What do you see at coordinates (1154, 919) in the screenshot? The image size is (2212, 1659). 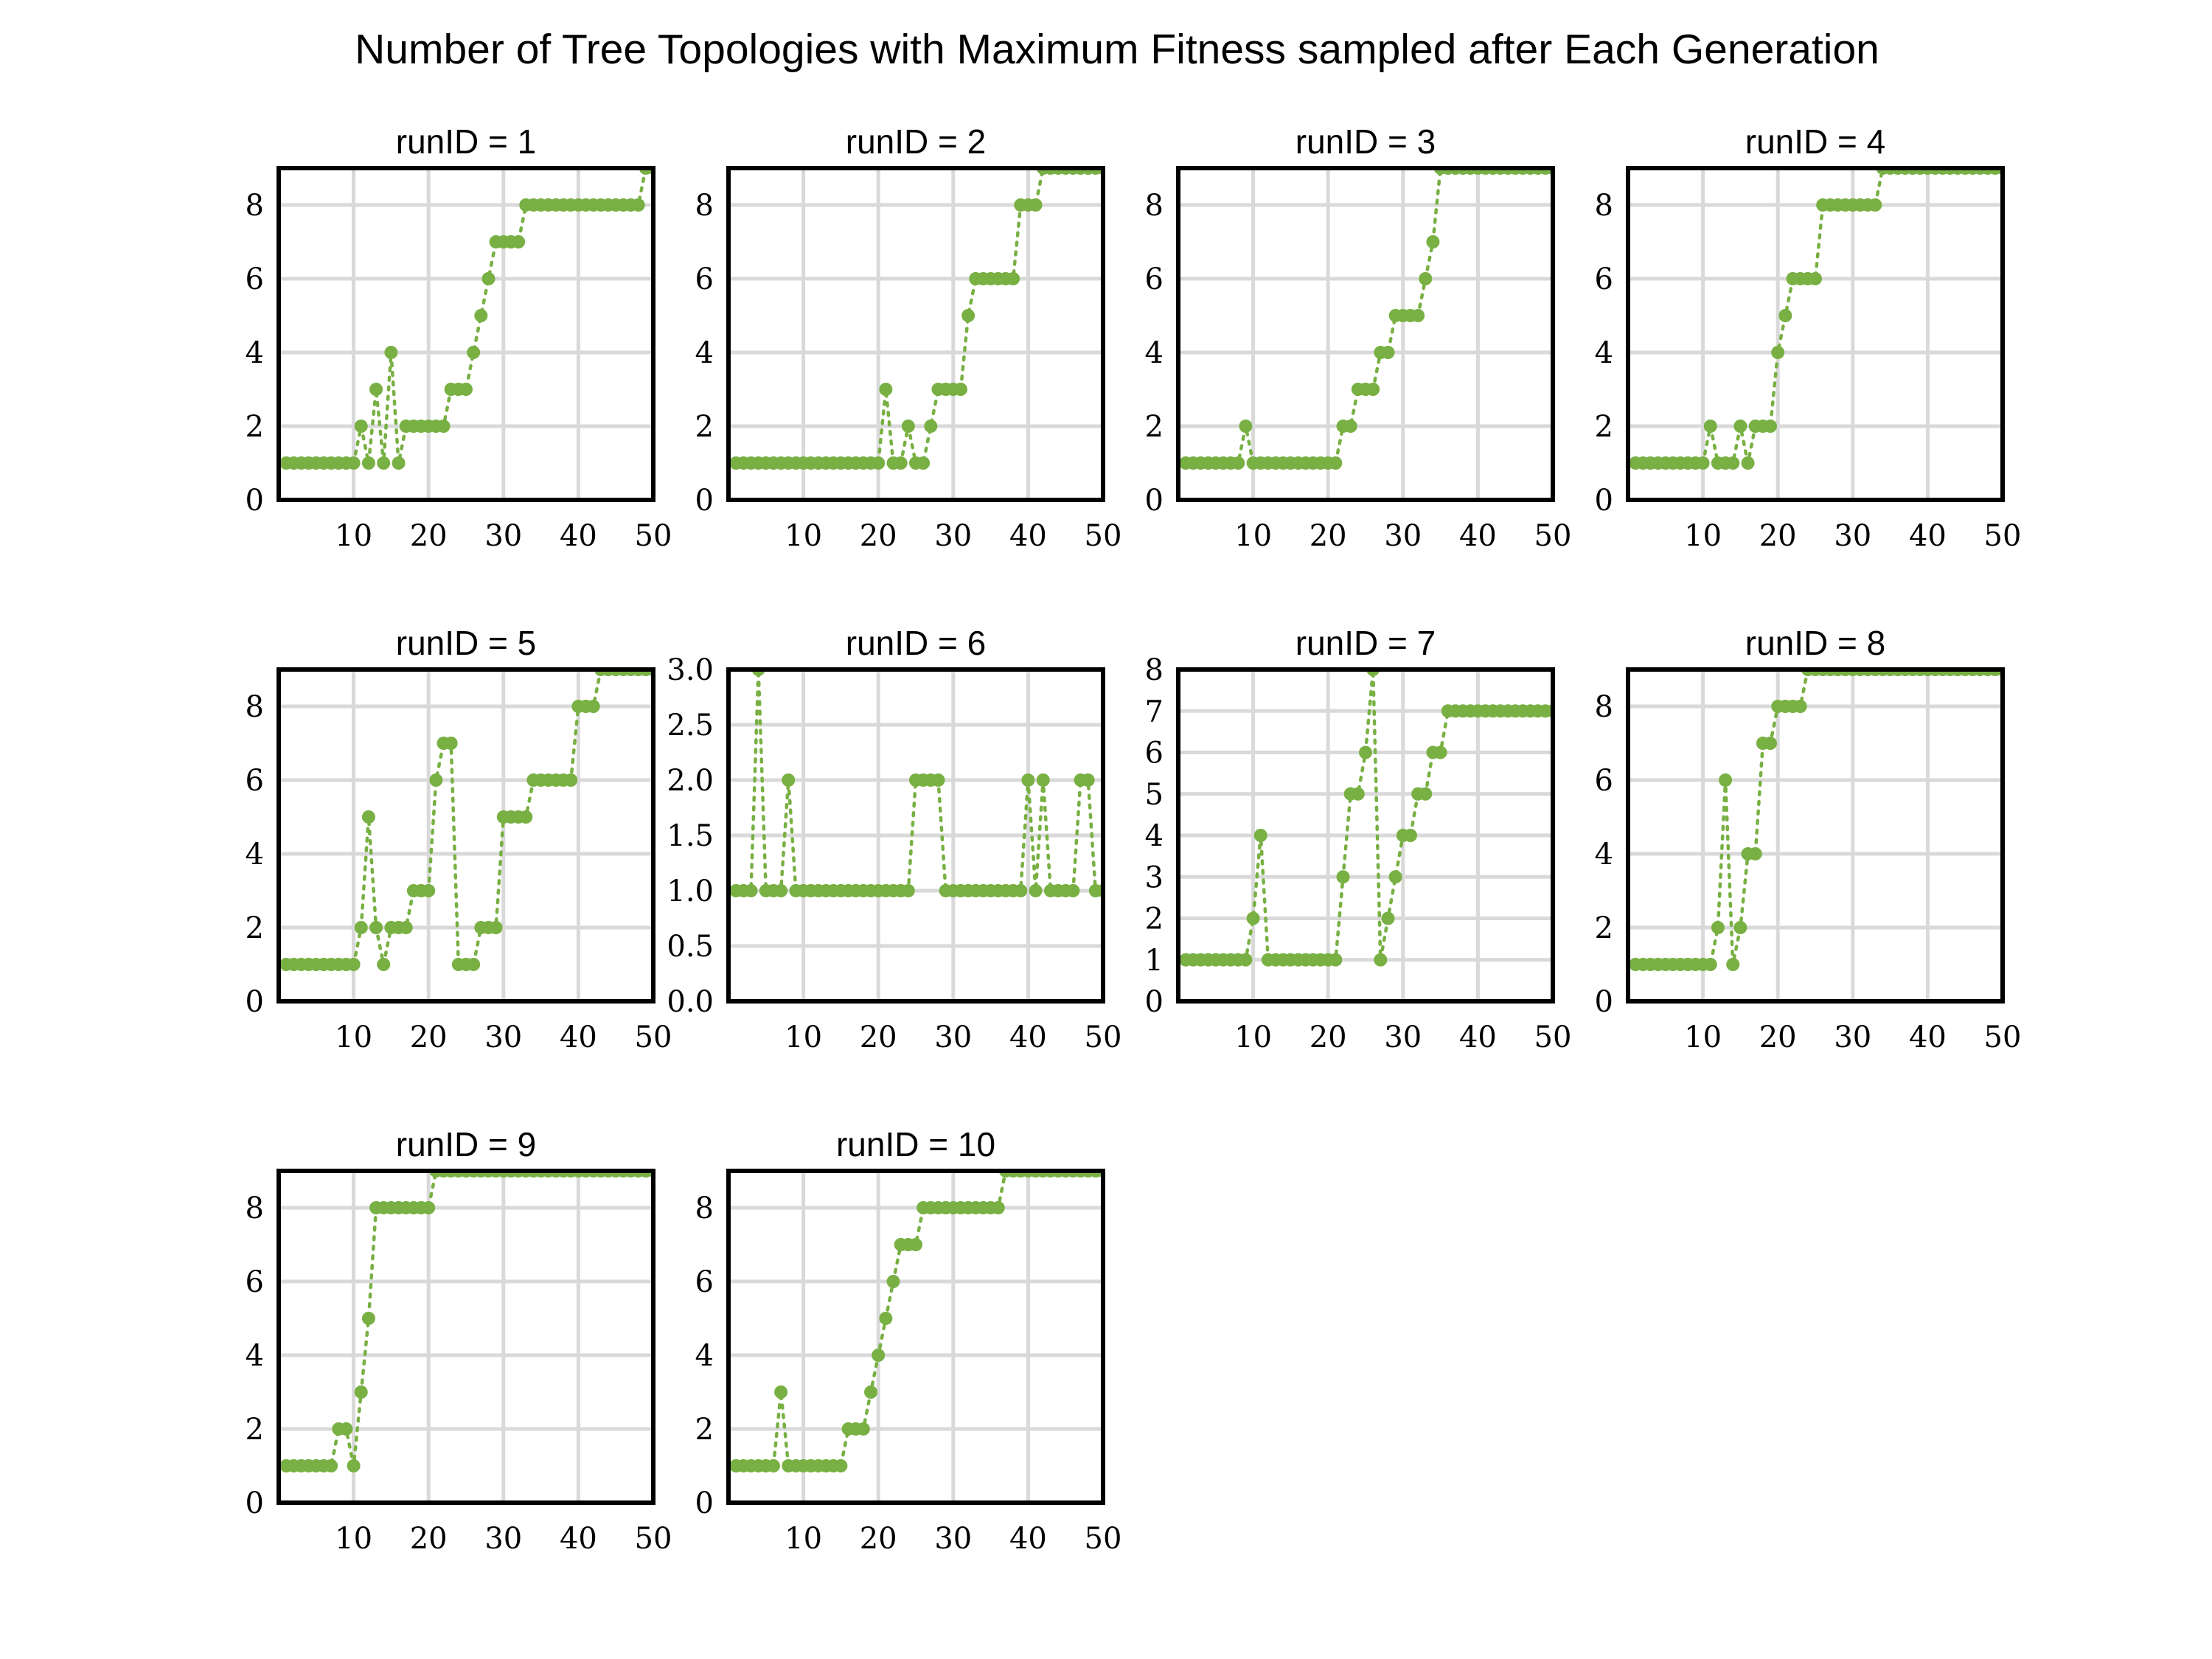 I see `y-tick-label: 2` at bounding box center [1154, 919].